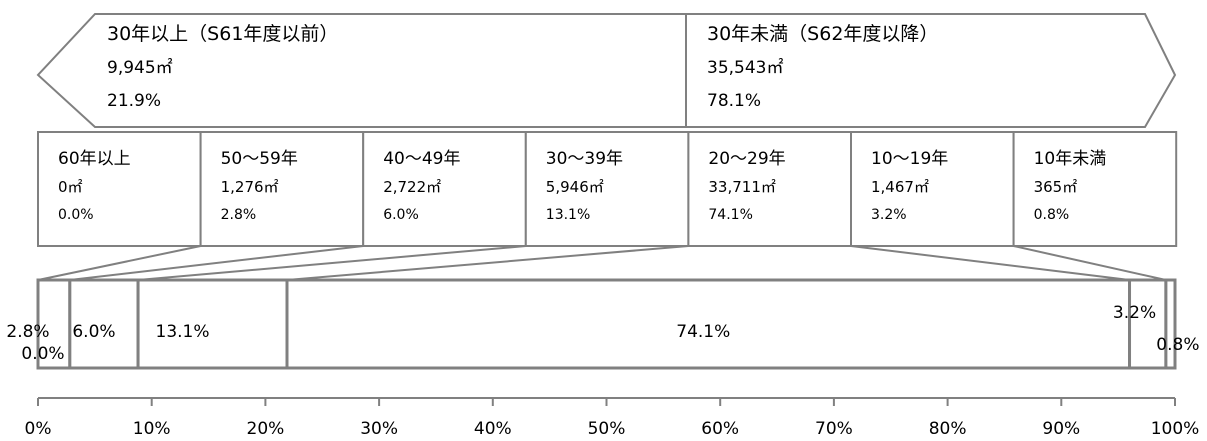 The image size is (1207, 441). What do you see at coordinates (834, 429) in the screenshot?
I see `x-tick-label: 70%` at bounding box center [834, 429].